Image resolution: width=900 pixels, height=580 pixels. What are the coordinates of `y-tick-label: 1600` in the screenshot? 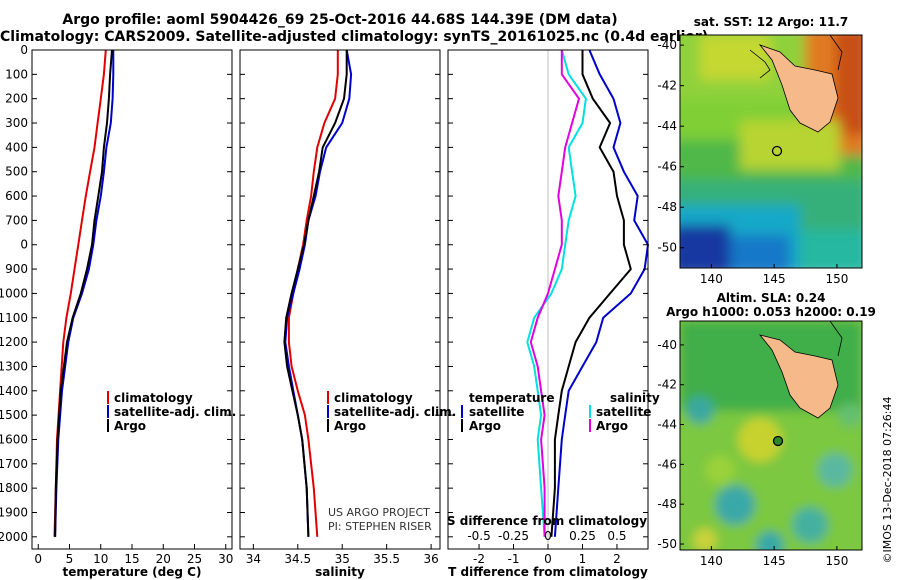 It's located at (14, 439).